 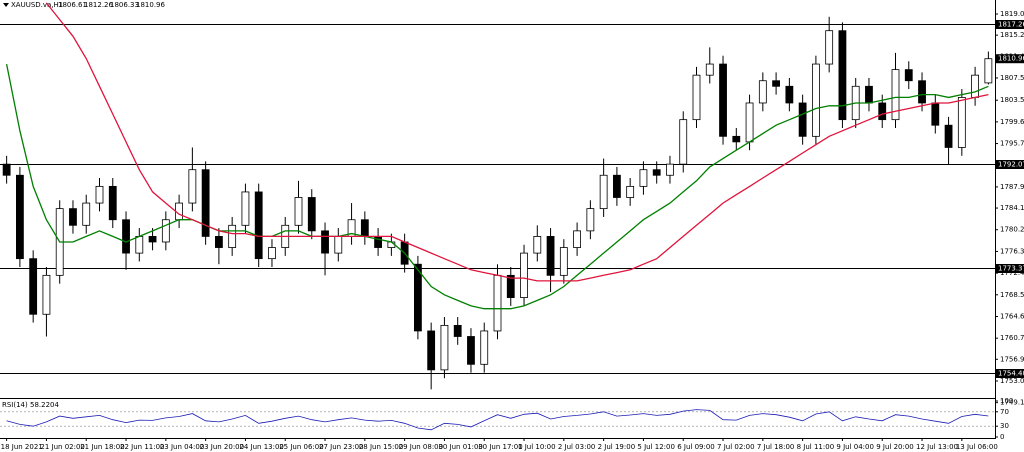 What do you see at coordinates (696, 447) in the screenshot?
I see `x-tick-label: 6 Jul 09:00` at bounding box center [696, 447].